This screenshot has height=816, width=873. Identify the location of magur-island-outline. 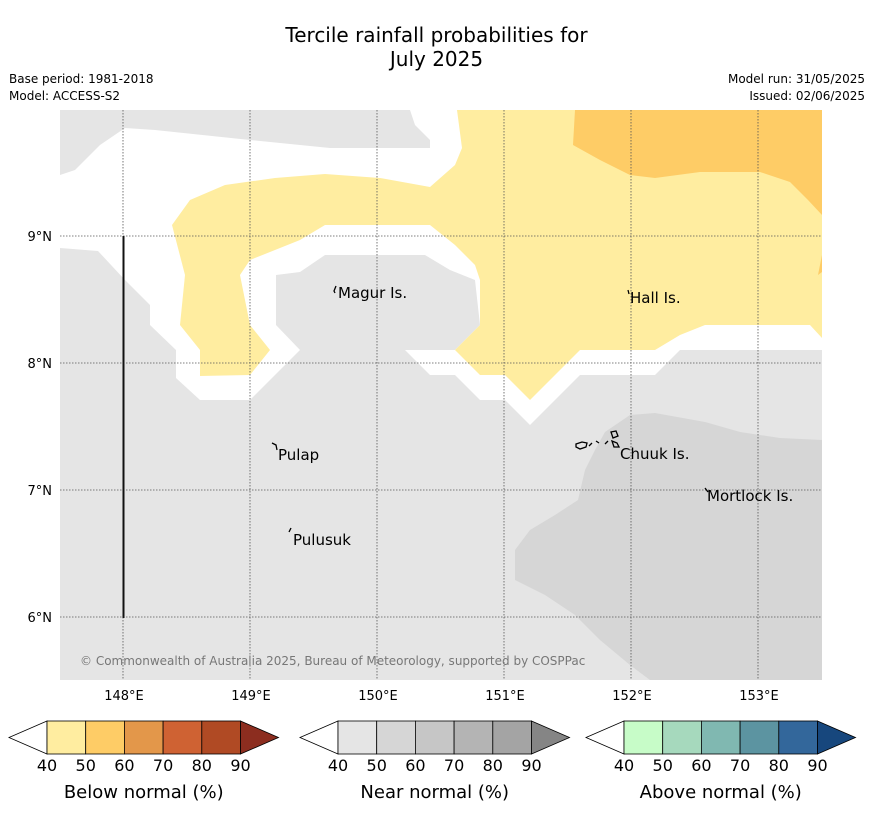
(335, 289).